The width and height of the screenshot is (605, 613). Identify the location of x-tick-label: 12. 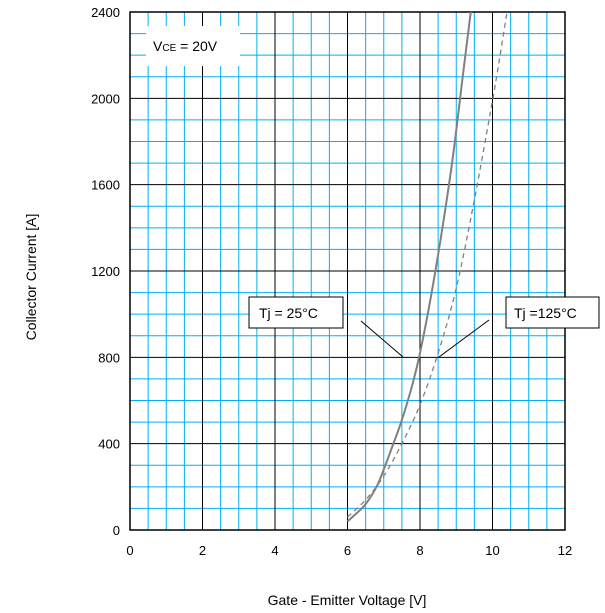
(565, 550).